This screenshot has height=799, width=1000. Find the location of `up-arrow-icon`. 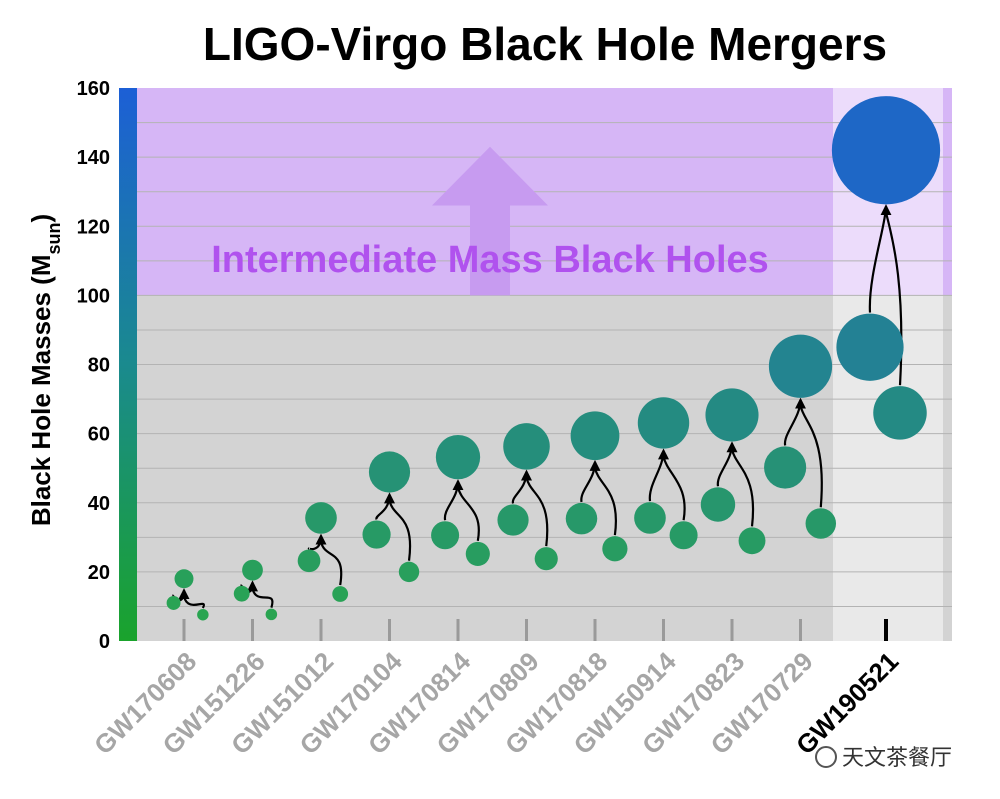

up-arrow-icon is located at coordinates (490, 221).